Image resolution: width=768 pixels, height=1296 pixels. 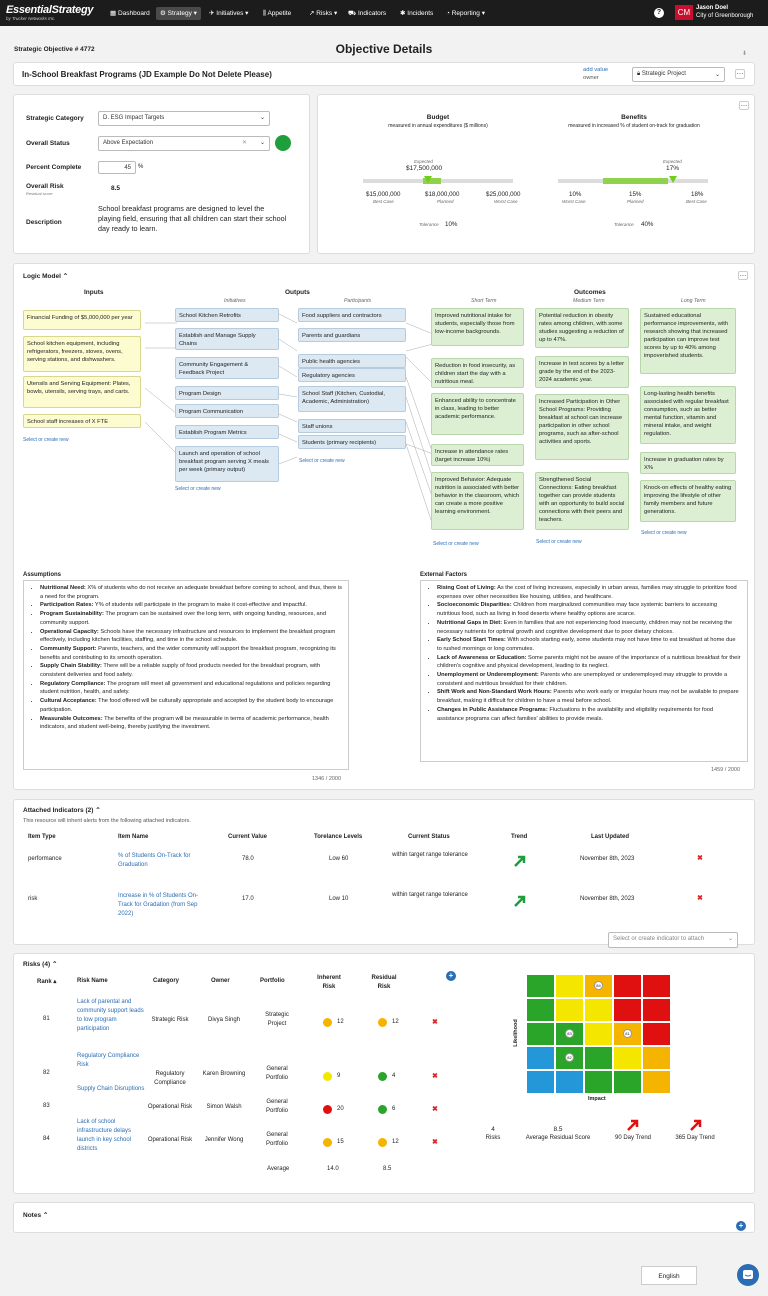 What do you see at coordinates (569, 1057) in the screenshot?
I see `heatmap-marker: 82` at bounding box center [569, 1057].